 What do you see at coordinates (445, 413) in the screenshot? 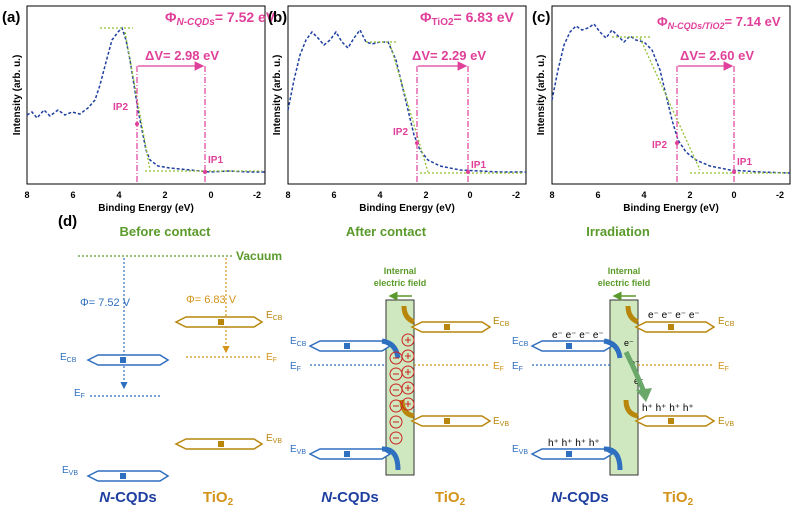
I see `after-tio2-evb-plate` at bounding box center [445, 413].